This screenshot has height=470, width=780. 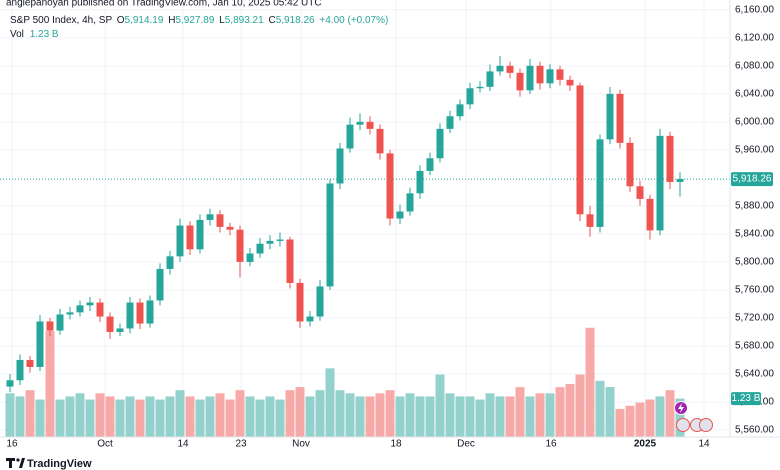 I want to click on footer: TradingView, so click(x=49, y=464).